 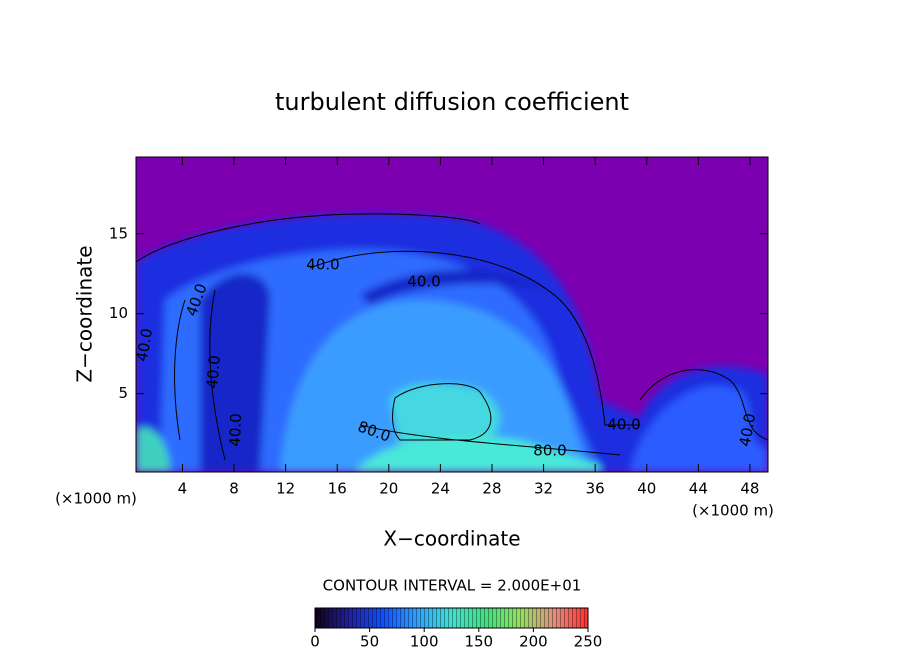 What do you see at coordinates (452, 586) in the screenshot?
I see `contour-interval: CONTOUR INTERVAL = 2.000E+01` at bounding box center [452, 586].